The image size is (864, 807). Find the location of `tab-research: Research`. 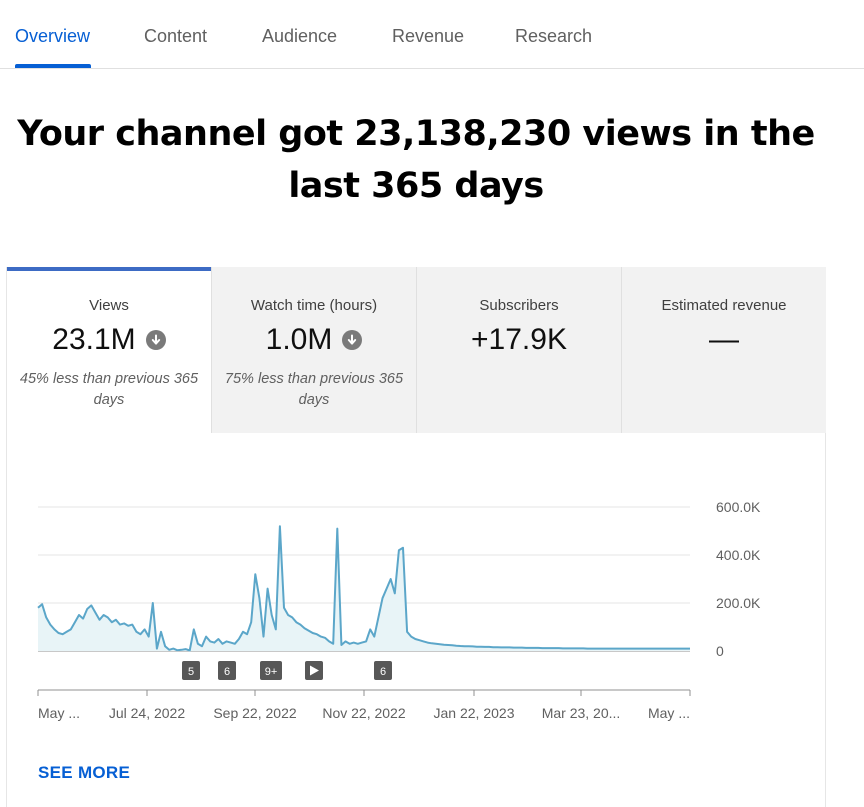

tab-research: Research is located at coordinates (554, 36).